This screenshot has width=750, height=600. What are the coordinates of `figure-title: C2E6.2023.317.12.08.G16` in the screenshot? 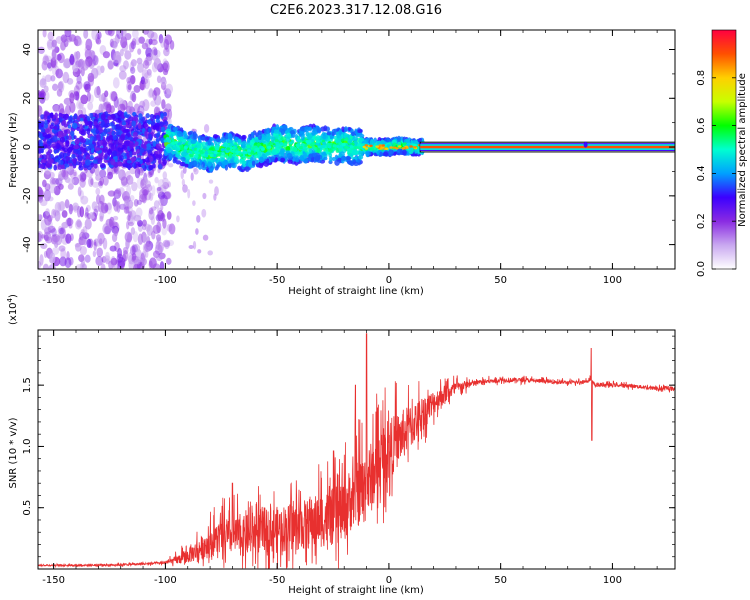 It's located at (356, 10).